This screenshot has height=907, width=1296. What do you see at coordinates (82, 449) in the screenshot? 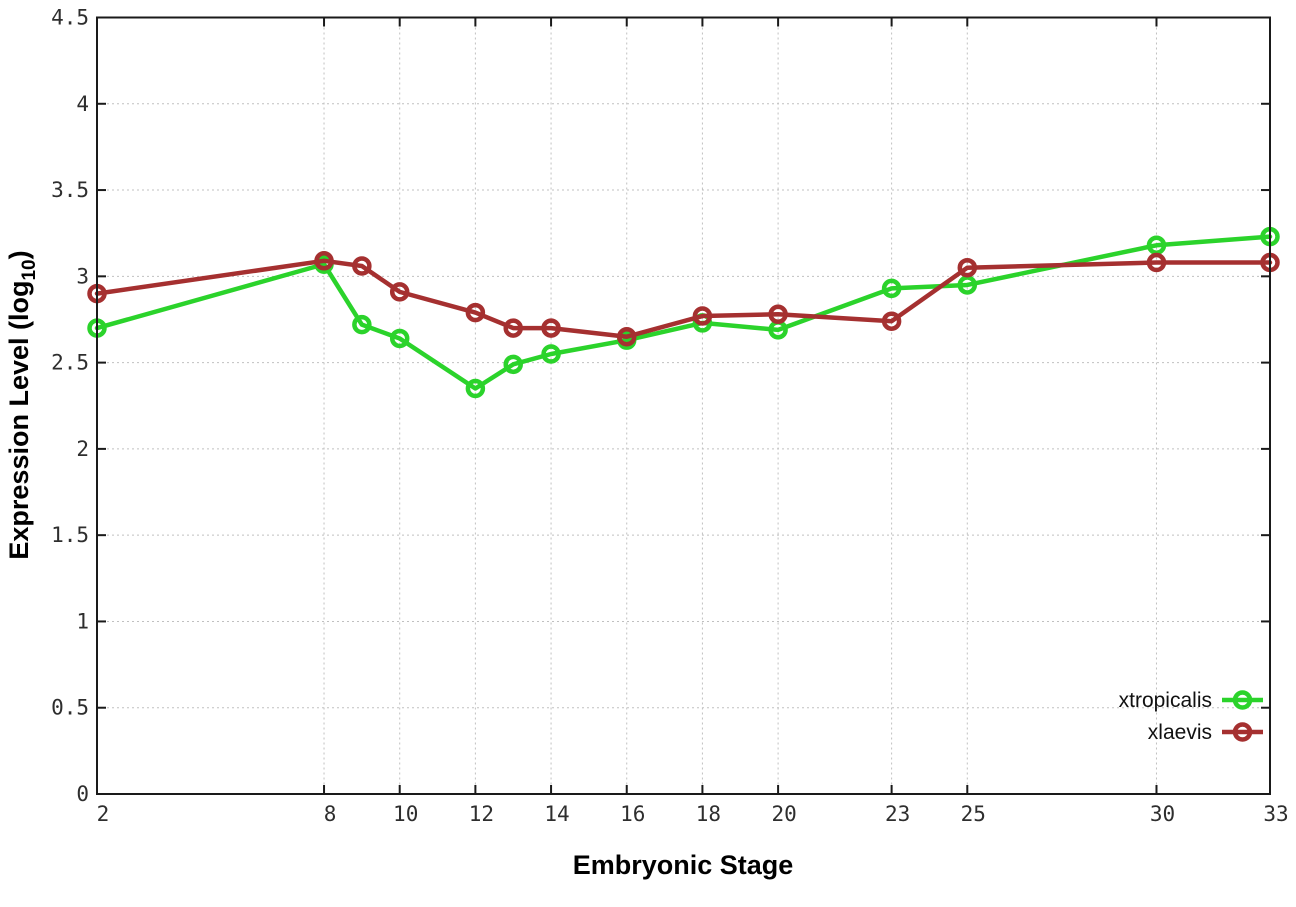
I see `y-tick-label: 2` at bounding box center [82, 449].